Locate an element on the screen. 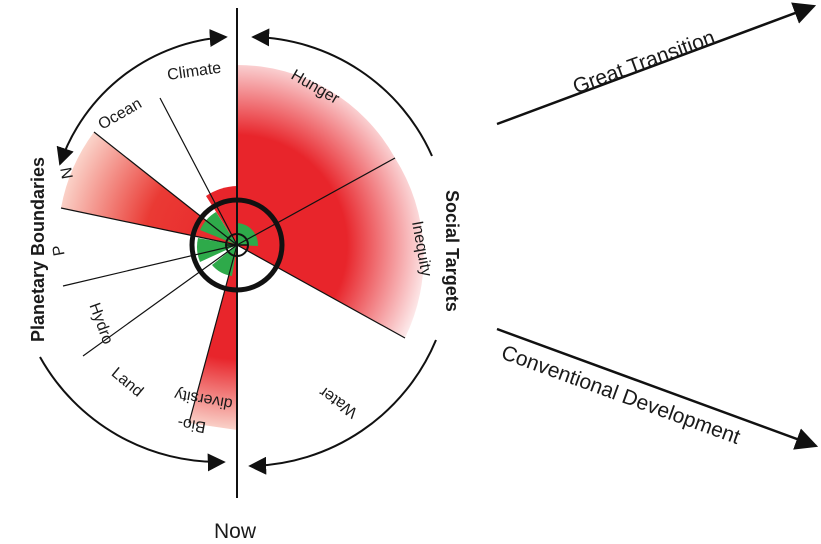 The image size is (821, 544). conventional-development-label: Conventional Development is located at coordinates (620, 395).